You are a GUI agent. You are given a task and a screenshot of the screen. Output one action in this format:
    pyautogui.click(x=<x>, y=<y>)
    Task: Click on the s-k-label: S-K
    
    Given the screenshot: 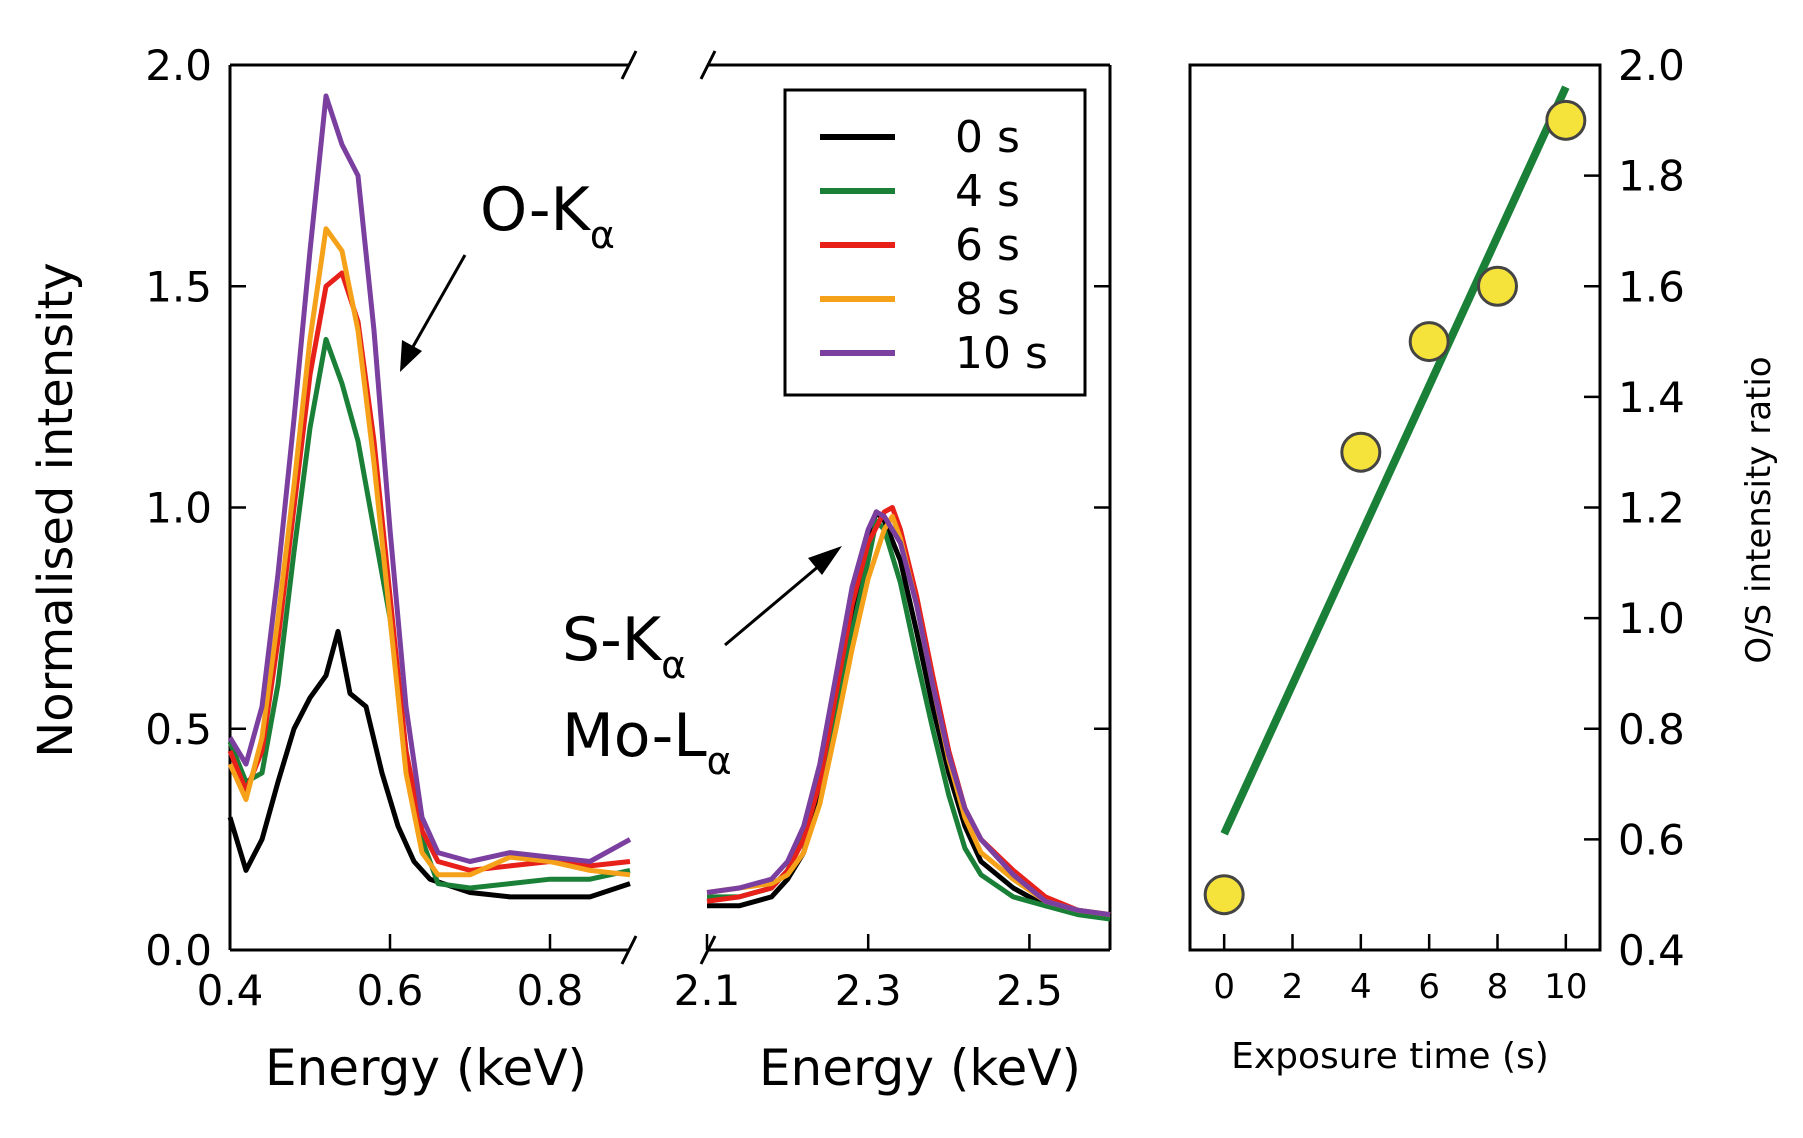 What is the action you would take?
    pyautogui.click(x=612, y=640)
    